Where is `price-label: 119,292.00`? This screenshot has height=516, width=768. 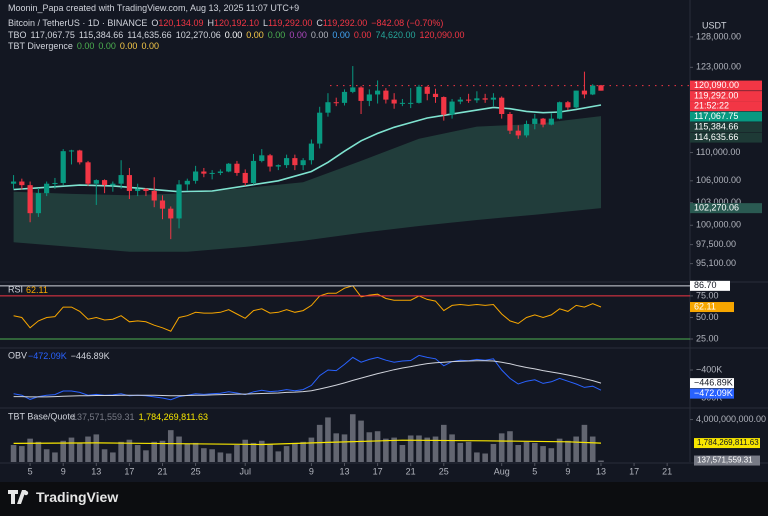
price-label: 119,292.00 is located at coordinates (716, 95).